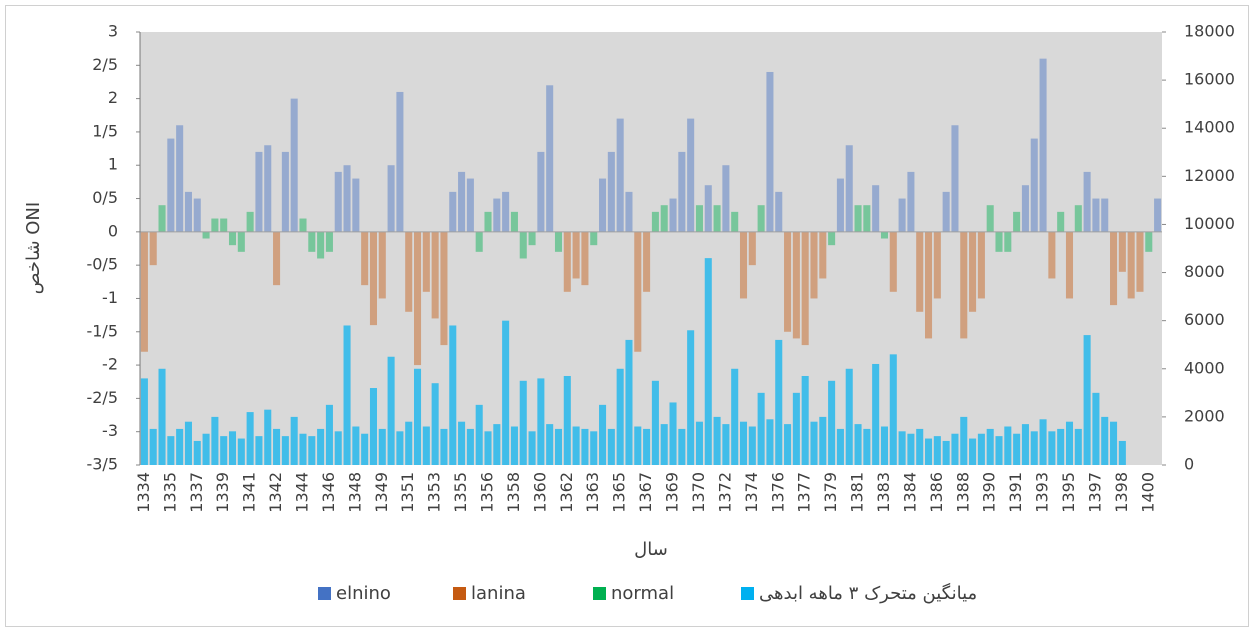  I want to click on x-tick-label: 1355, so click(460, 492).